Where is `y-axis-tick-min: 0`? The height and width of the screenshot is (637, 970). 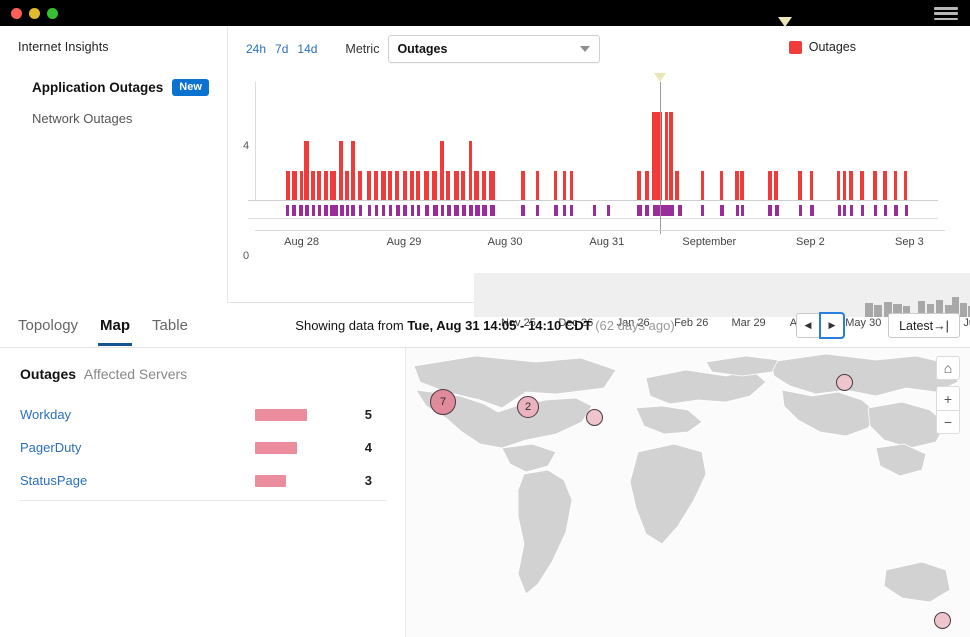 y-axis-tick-min: 0 is located at coordinates (246, 256).